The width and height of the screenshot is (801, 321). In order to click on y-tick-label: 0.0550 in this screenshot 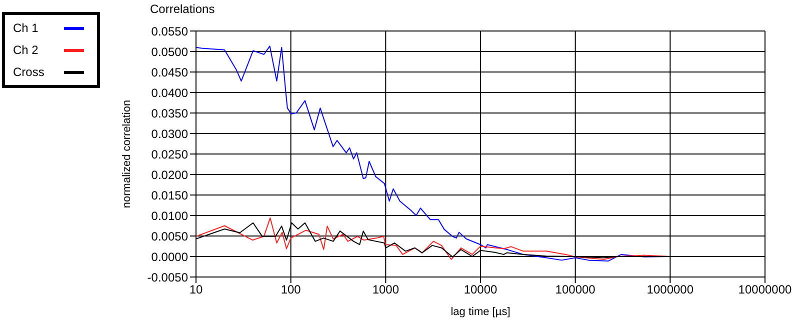, I will do `click(169, 31)`.